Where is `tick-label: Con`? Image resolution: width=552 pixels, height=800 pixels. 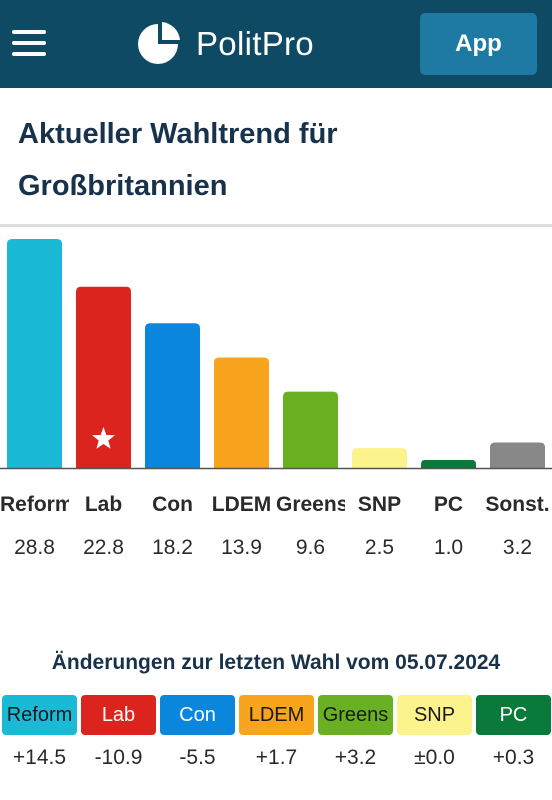
tick-label: Con is located at coordinates (172, 504).